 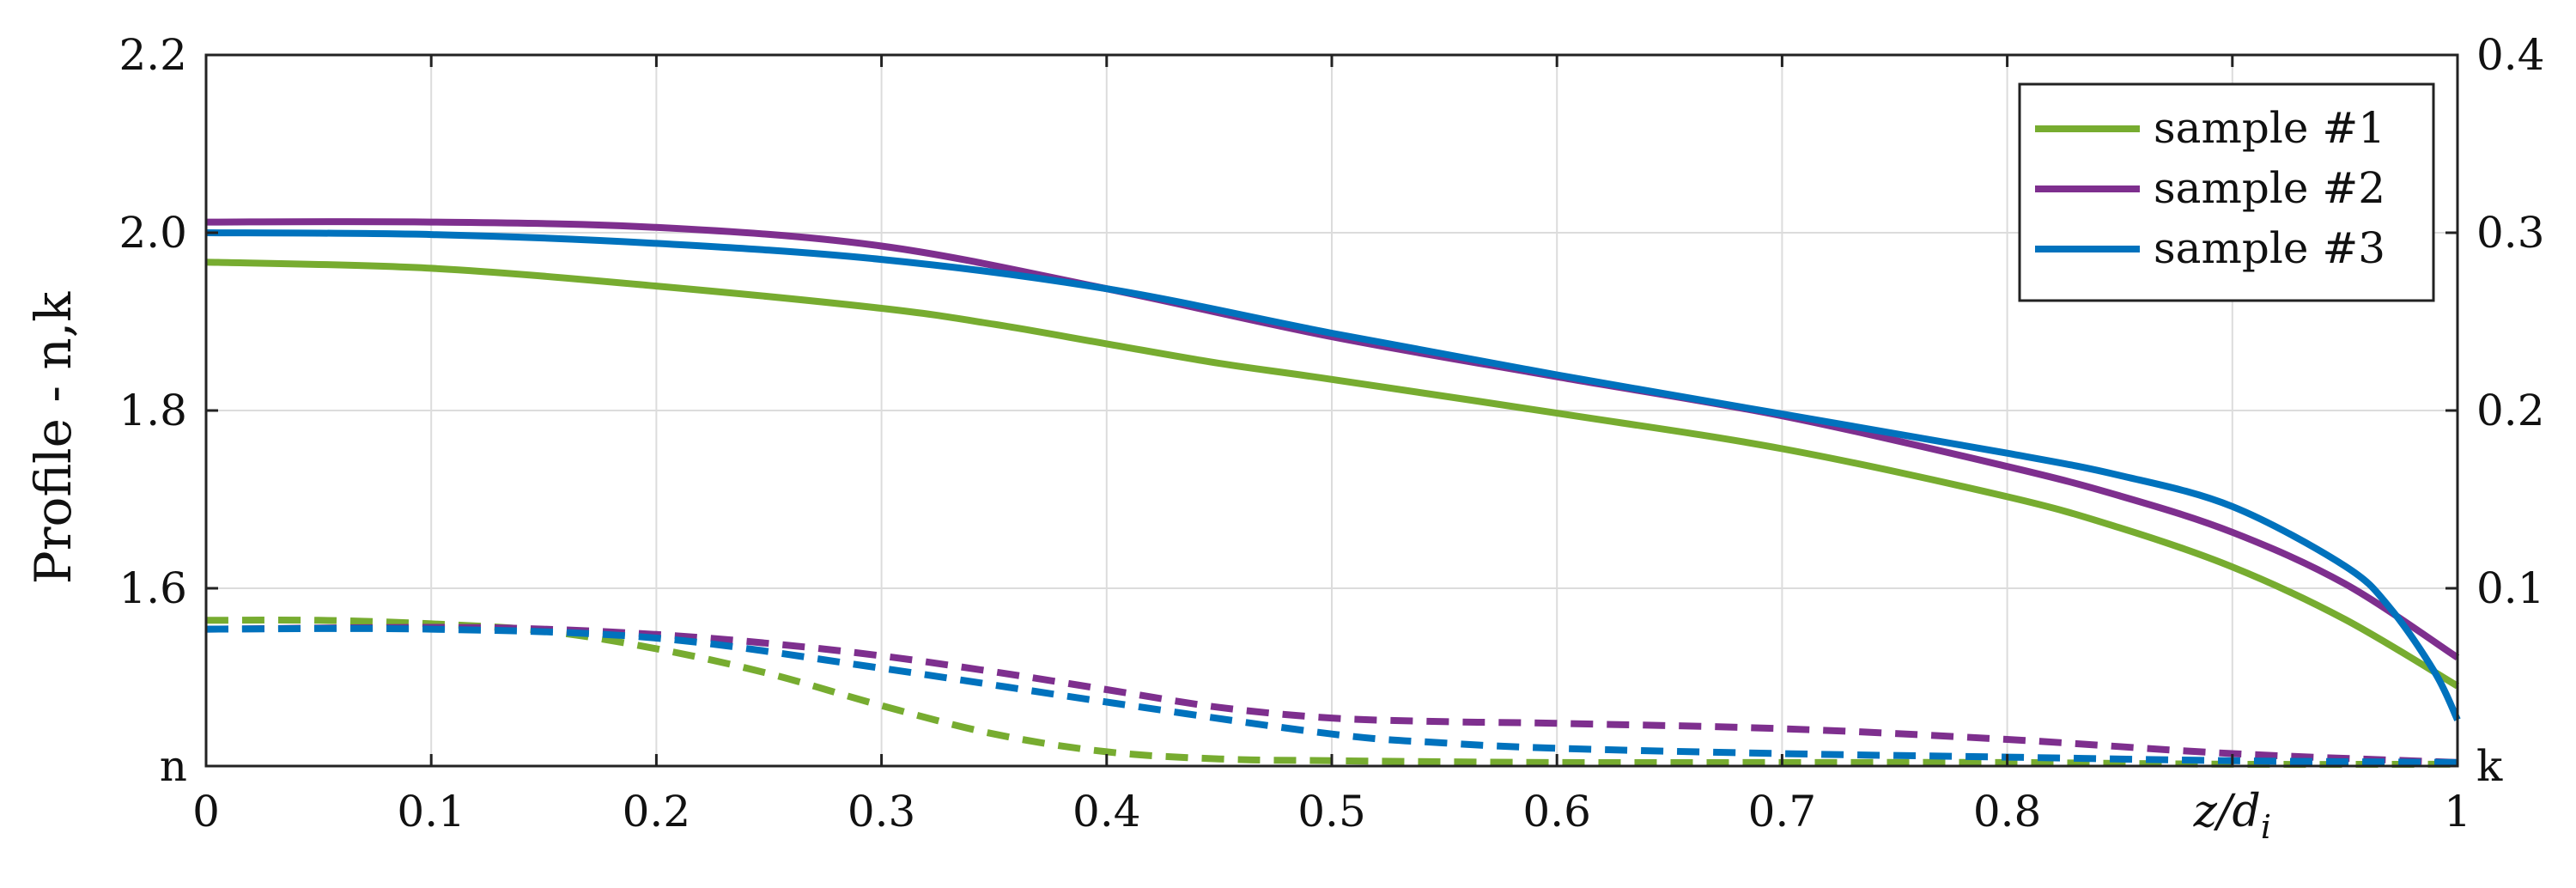 I want to click on y-left-tick-label-4: 2.2, so click(x=153, y=55).